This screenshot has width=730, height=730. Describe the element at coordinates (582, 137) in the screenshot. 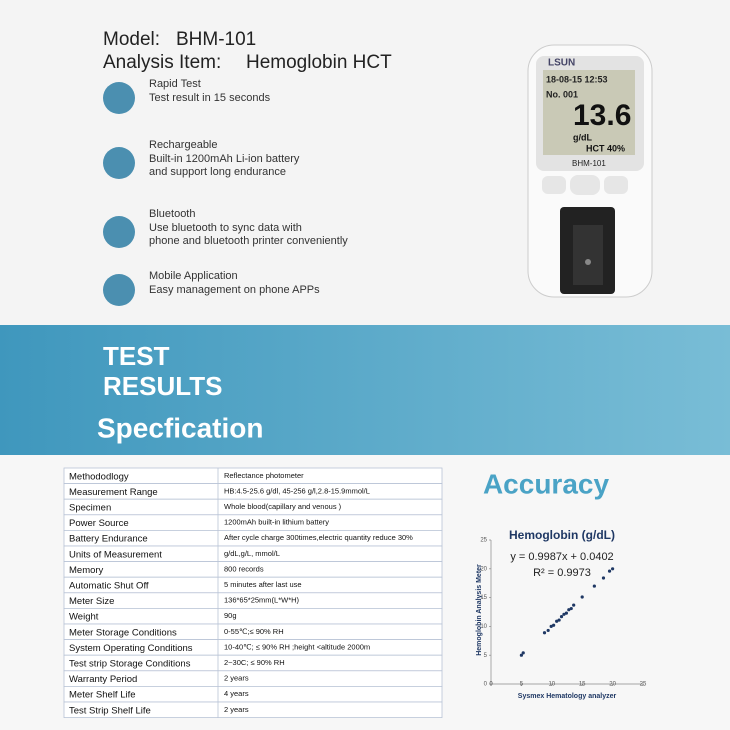

I see `device-unit: g/dL` at that location.